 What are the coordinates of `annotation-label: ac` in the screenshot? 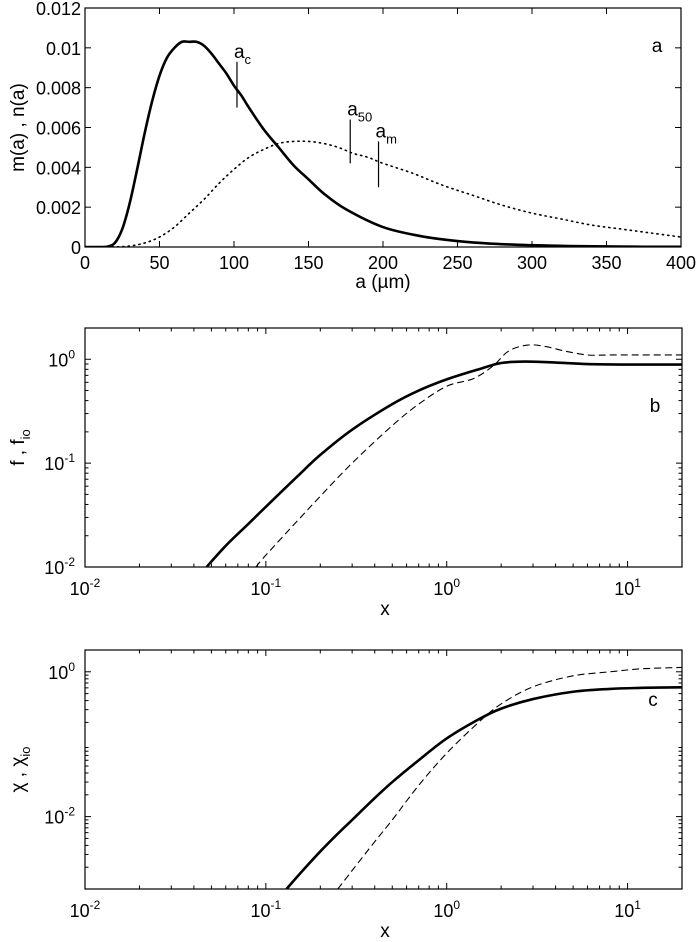 It's located at (243, 54).